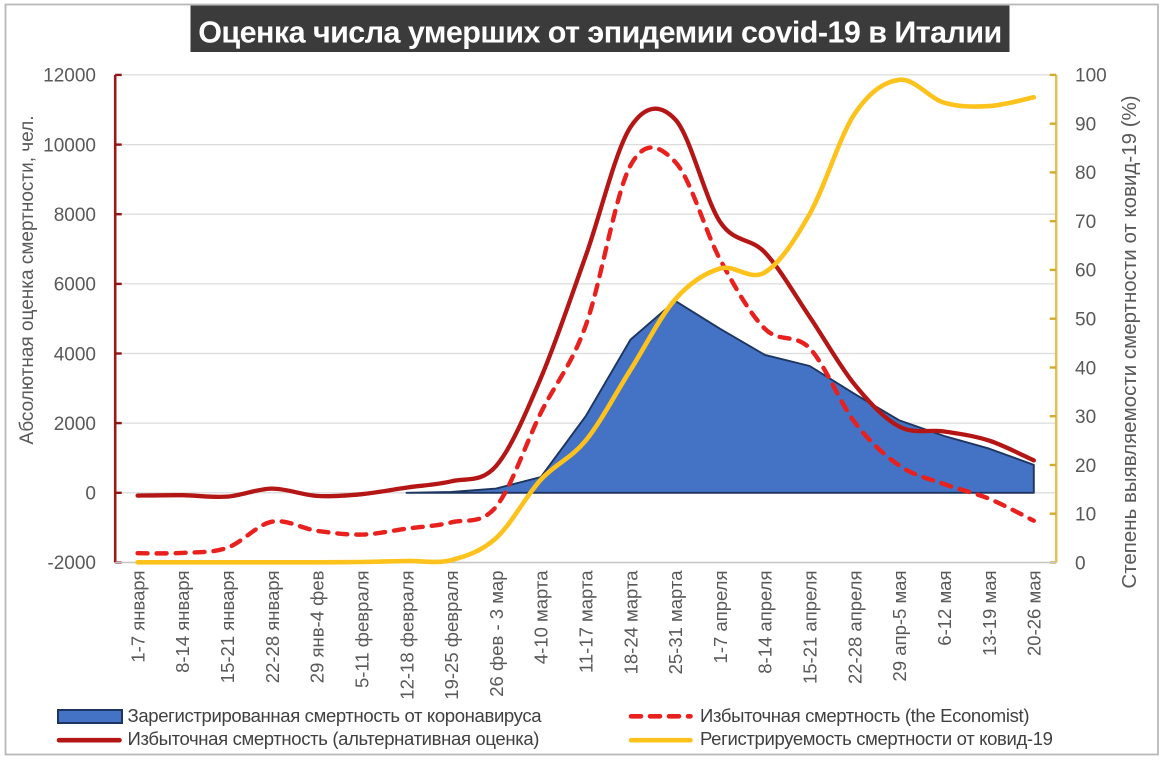 This screenshot has width=1161, height=765. Describe the element at coordinates (137, 617) in the screenshot. I see `svg-text: 1-7 января` at that location.